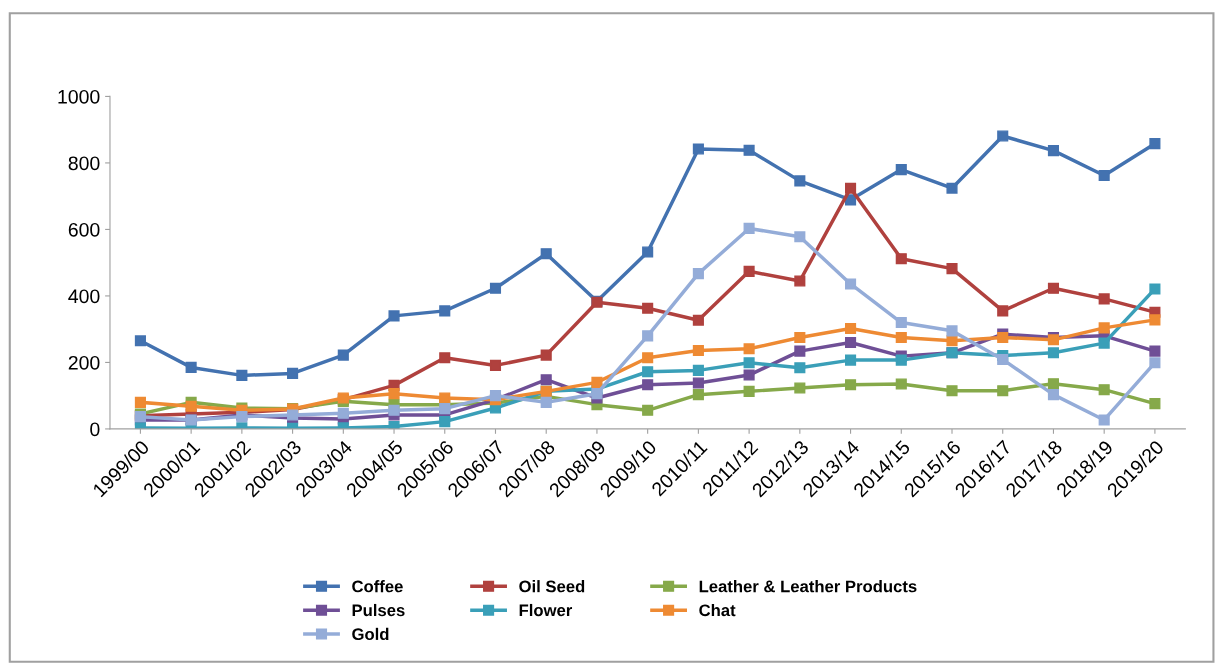  I want to click on legend-label: Flower, so click(546, 610).